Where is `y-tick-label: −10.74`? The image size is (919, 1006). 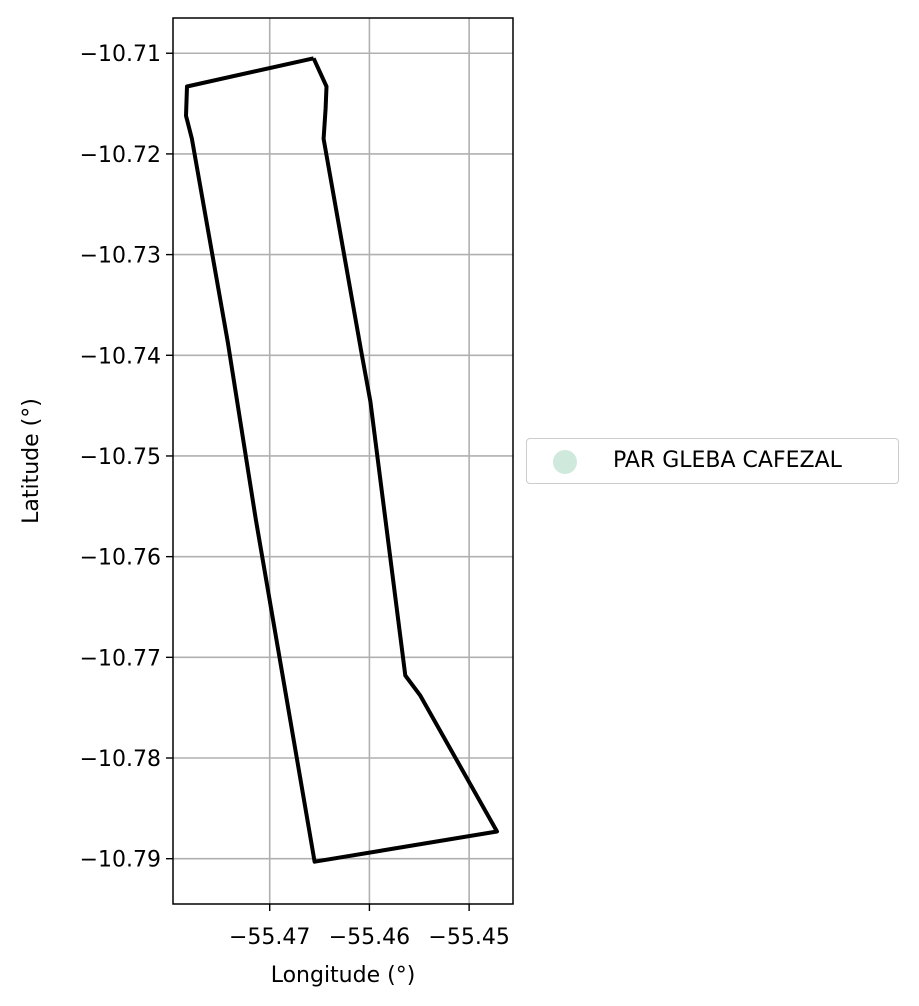
y-tick-label: −10.74 is located at coordinates (120, 356).